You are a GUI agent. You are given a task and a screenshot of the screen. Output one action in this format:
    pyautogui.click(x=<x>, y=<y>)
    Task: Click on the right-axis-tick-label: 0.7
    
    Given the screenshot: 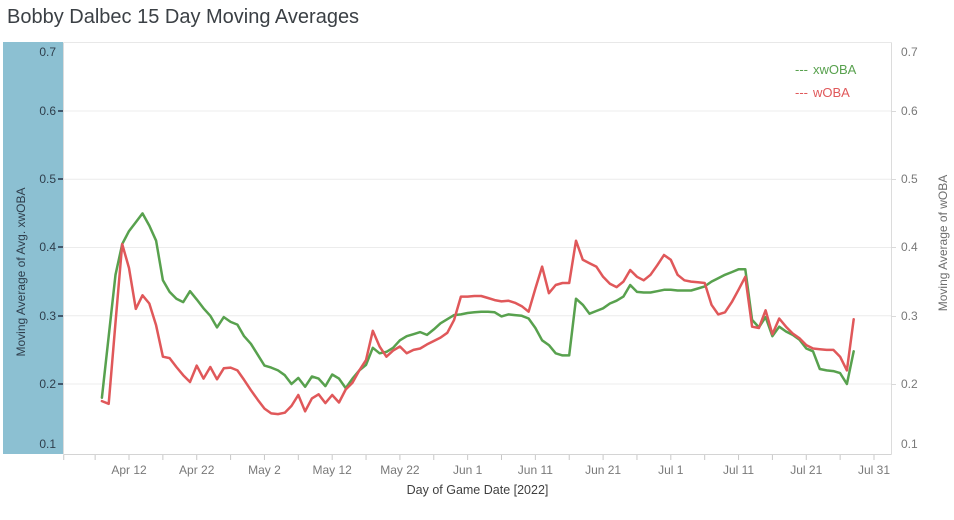 What is the action you would take?
    pyautogui.click(x=909, y=52)
    